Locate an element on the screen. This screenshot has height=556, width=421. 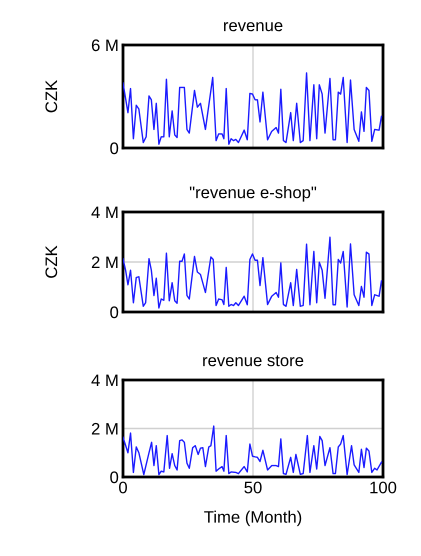
y-tick-label: 6 M is located at coordinates (105, 45).